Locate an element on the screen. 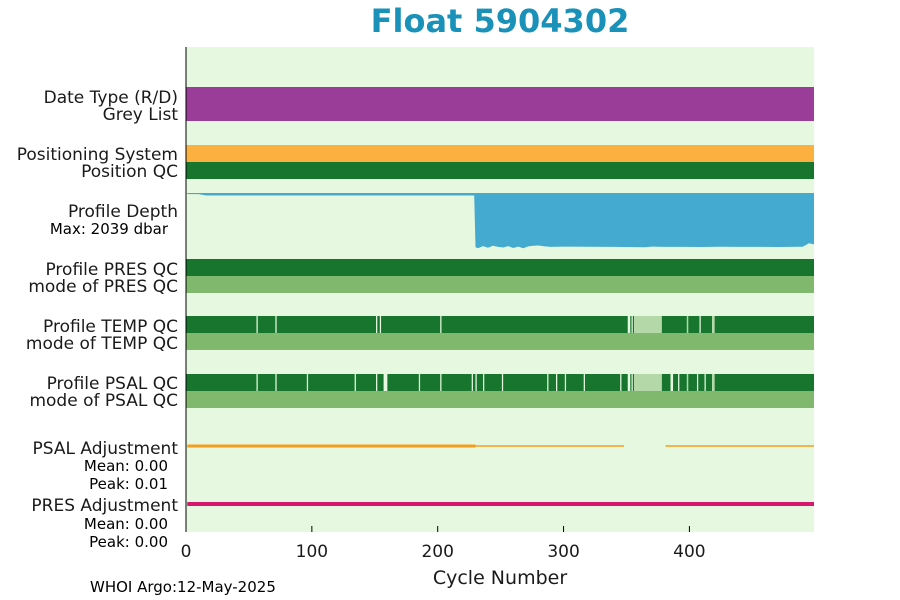  x-axis-label: Cycle Number is located at coordinates (500, 578).